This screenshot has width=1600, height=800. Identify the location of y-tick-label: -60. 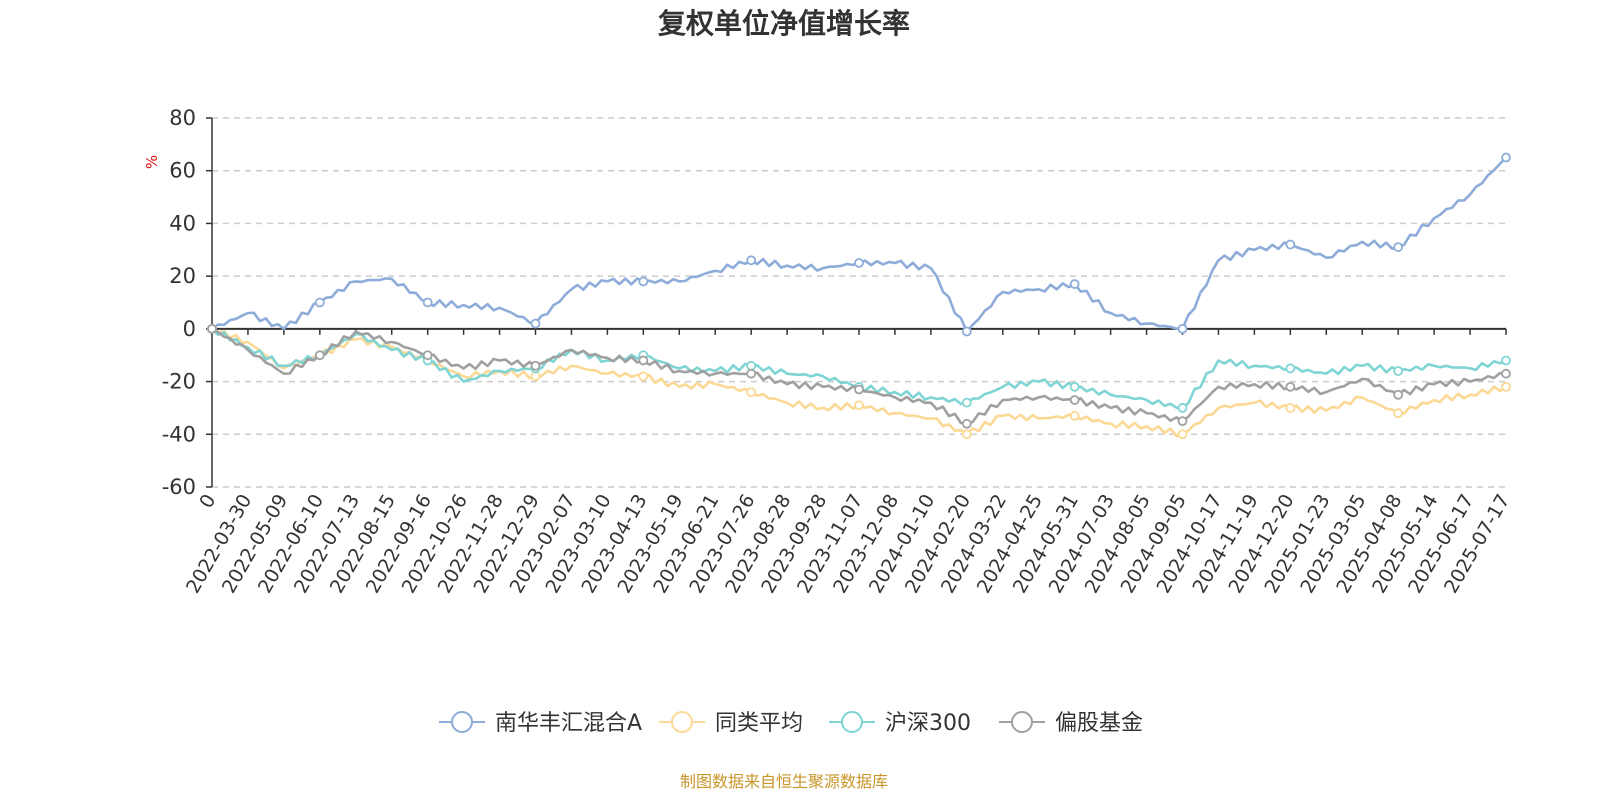
(179, 487).